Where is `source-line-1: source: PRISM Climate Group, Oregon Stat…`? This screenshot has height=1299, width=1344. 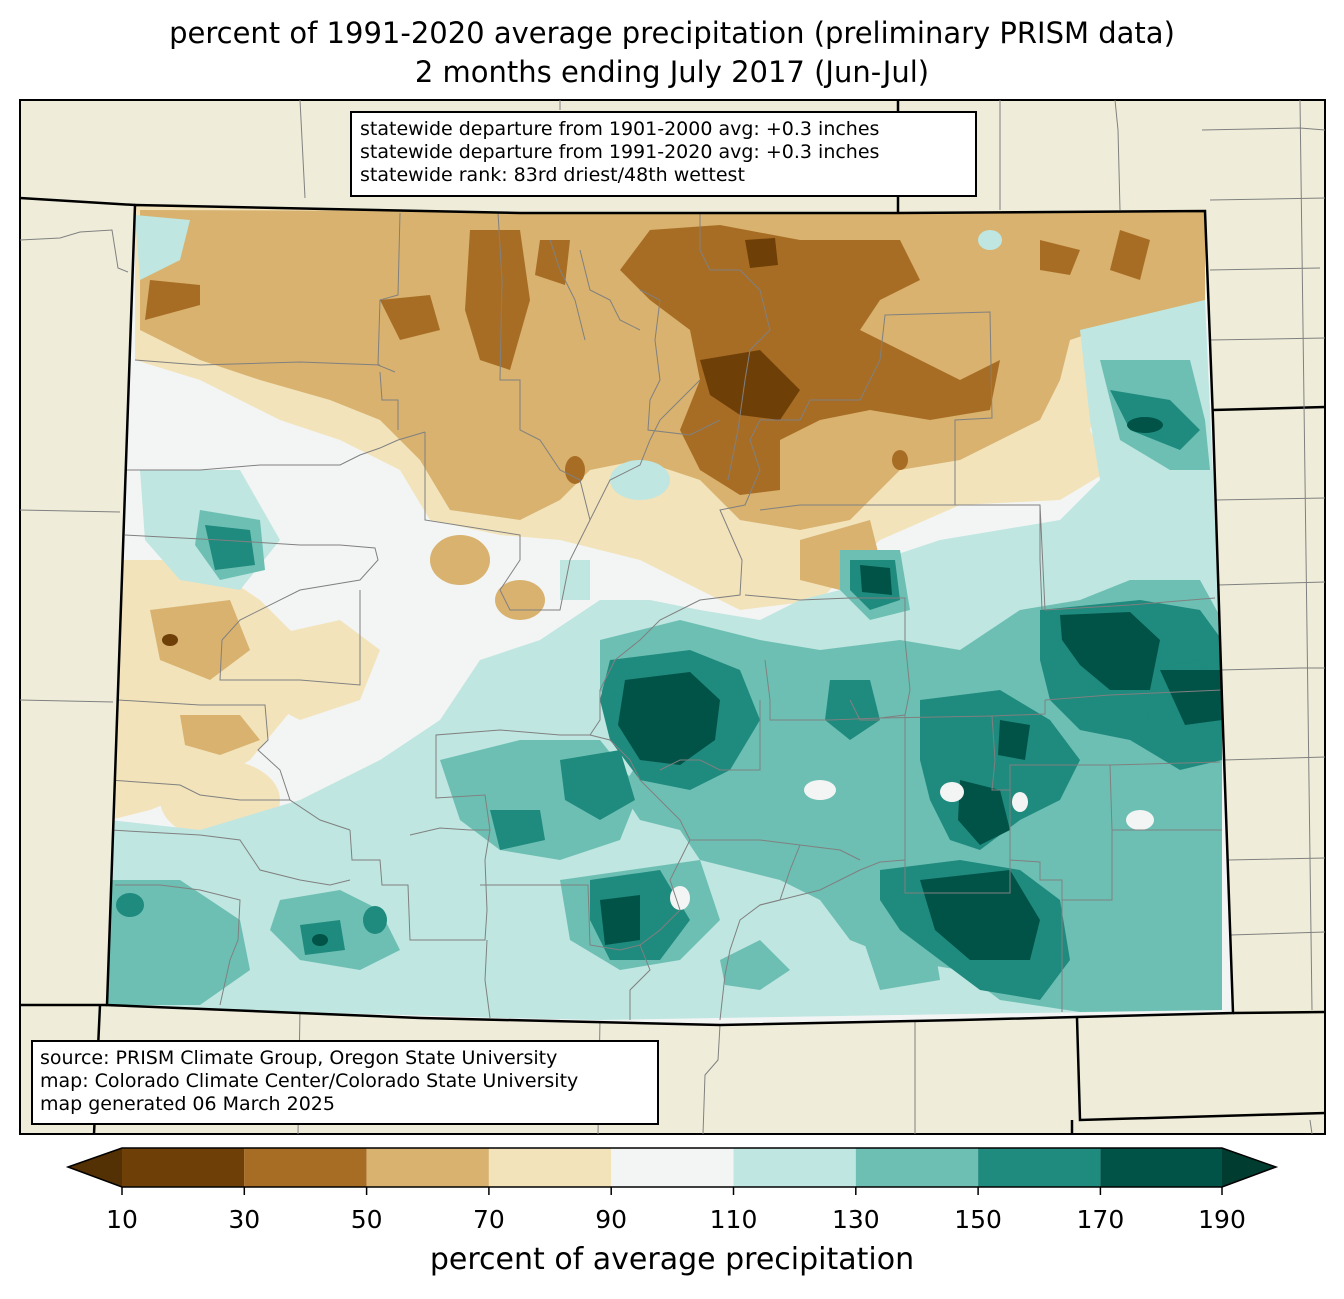
source-line-1: source: PRISM Climate Group, Oregon Stat… is located at coordinates (299, 1058).